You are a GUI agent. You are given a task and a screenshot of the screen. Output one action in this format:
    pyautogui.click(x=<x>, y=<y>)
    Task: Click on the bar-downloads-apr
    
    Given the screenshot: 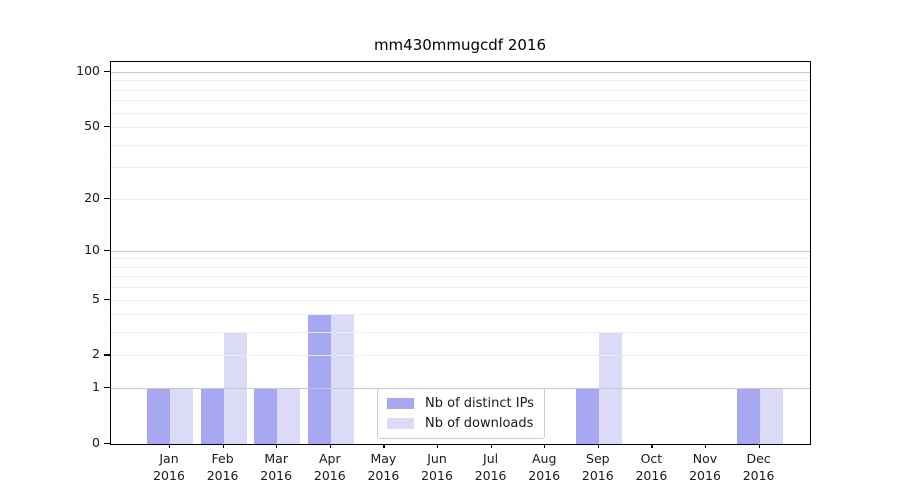 What is the action you would take?
    pyautogui.click(x=342, y=379)
    